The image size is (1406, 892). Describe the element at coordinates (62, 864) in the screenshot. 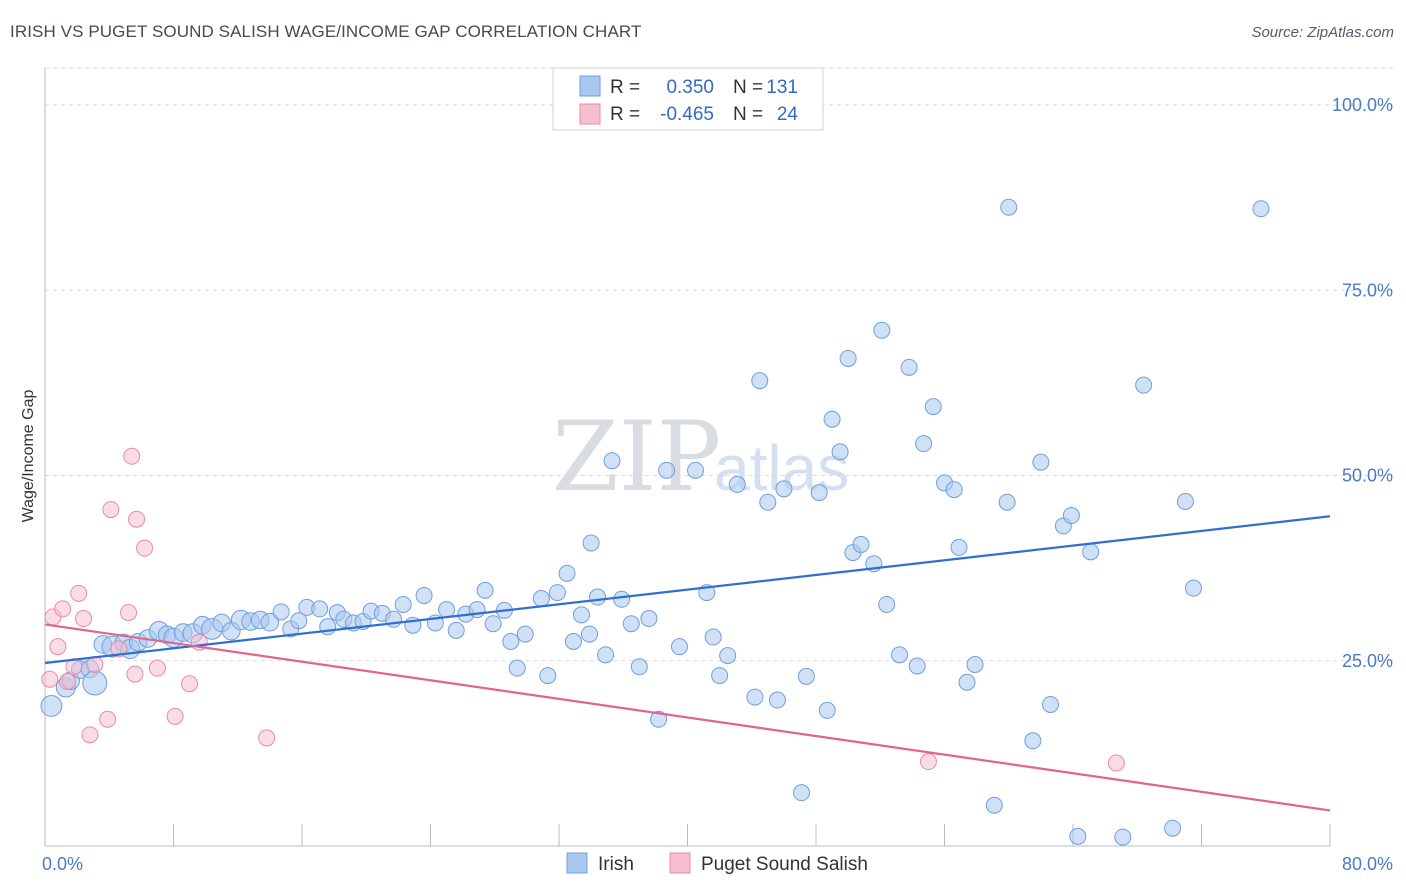

I see `x-tick-label: 0.0%` at that location.